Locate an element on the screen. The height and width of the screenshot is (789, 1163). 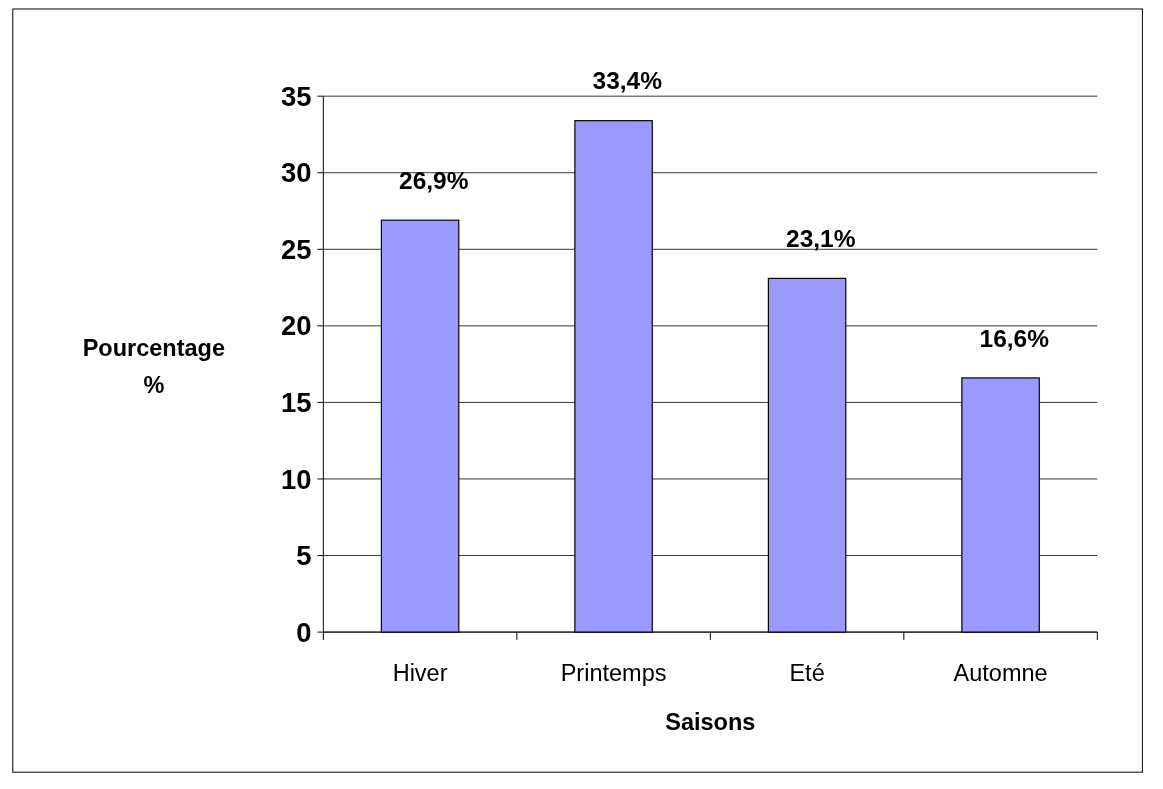
y-tick-label: 25 is located at coordinates (296, 249).